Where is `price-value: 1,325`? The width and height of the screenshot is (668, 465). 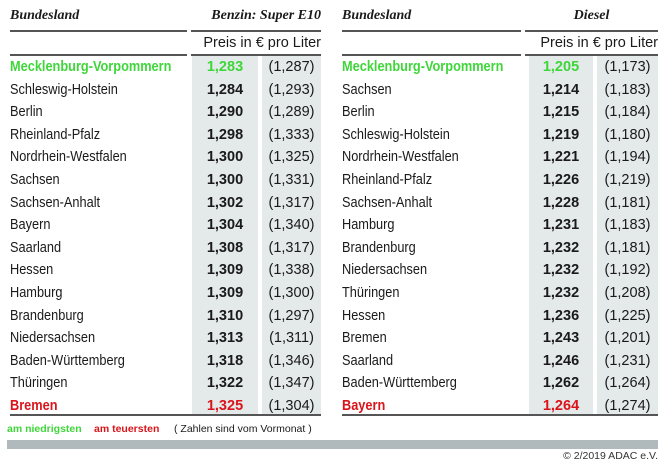 price-value: 1,325 is located at coordinates (225, 406).